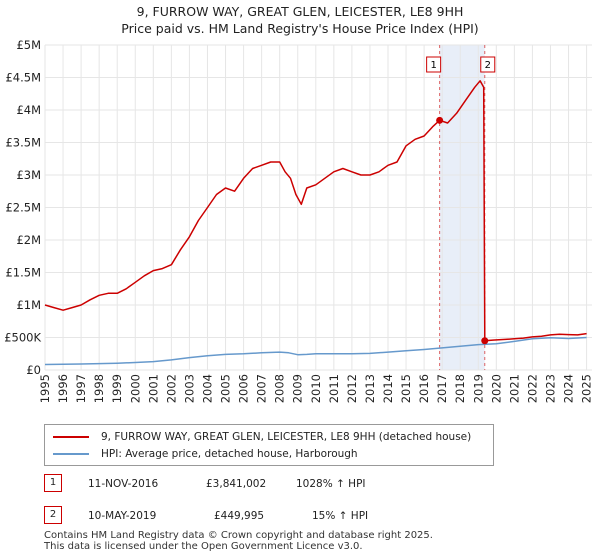 The image size is (600, 560). What do you see at coordinates (23, 208) in the screenshot?
I see `y-tick-label: £2.5M` at bounding box center [23, 208].